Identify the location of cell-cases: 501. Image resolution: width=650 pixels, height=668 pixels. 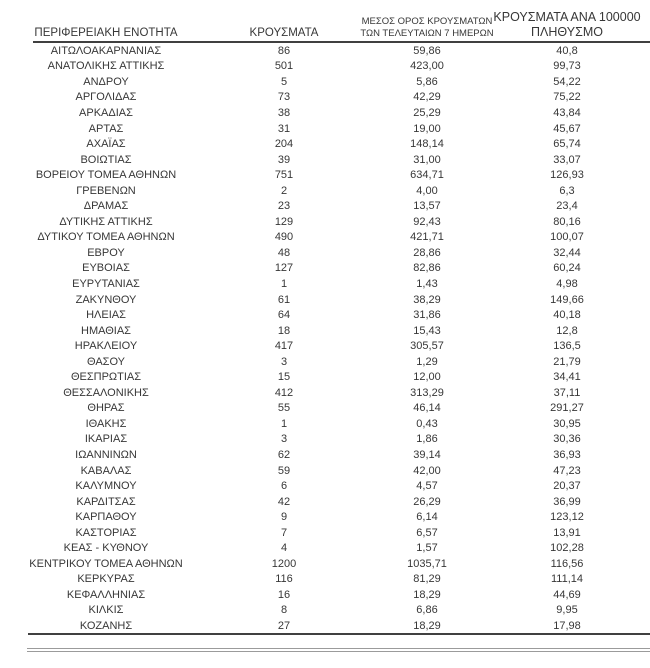
(284, 66).